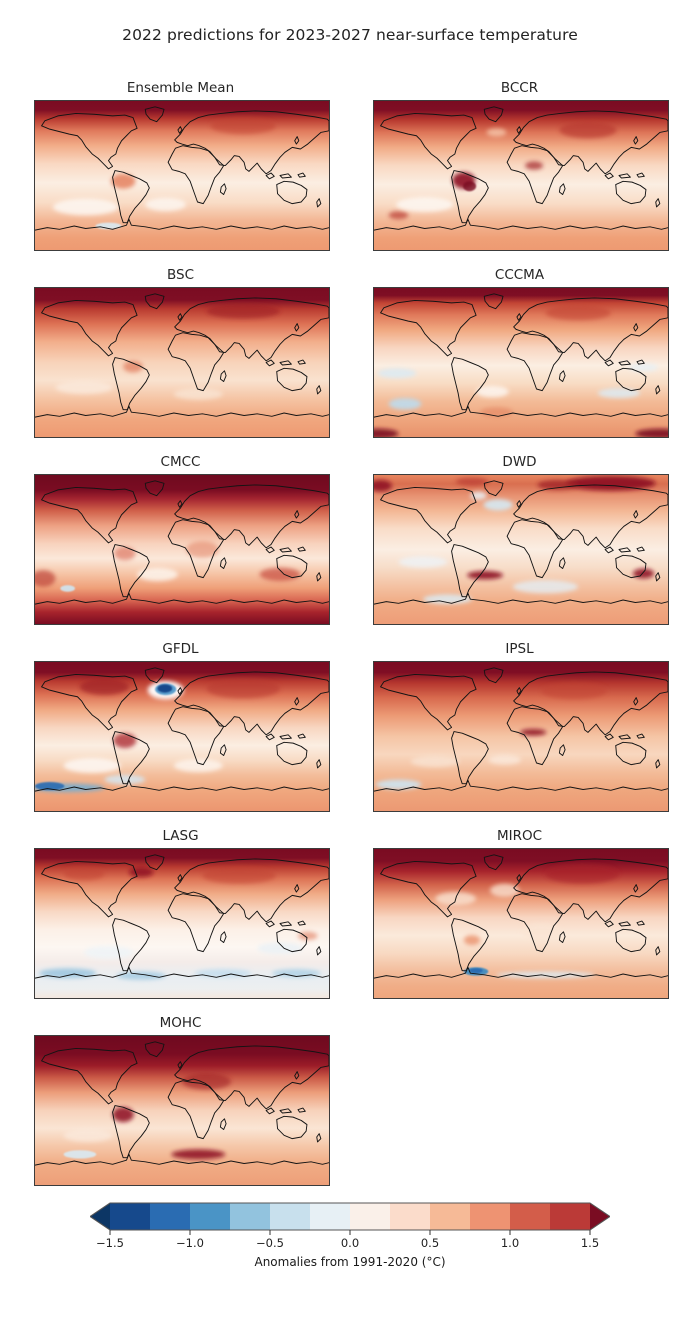  I want to click on map-panel-gfdl: GFDL, so click(181, 726).